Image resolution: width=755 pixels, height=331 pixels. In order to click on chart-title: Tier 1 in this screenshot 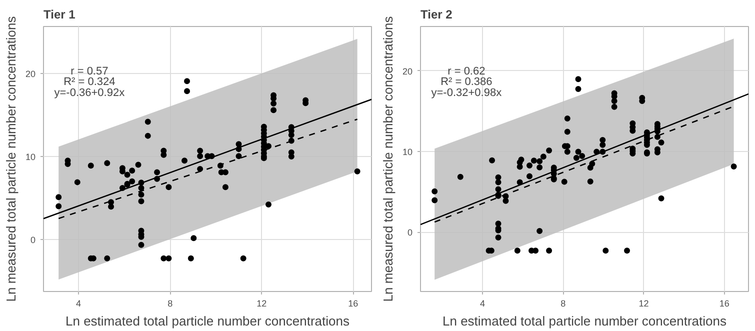, I will do `click(60, 15)`.